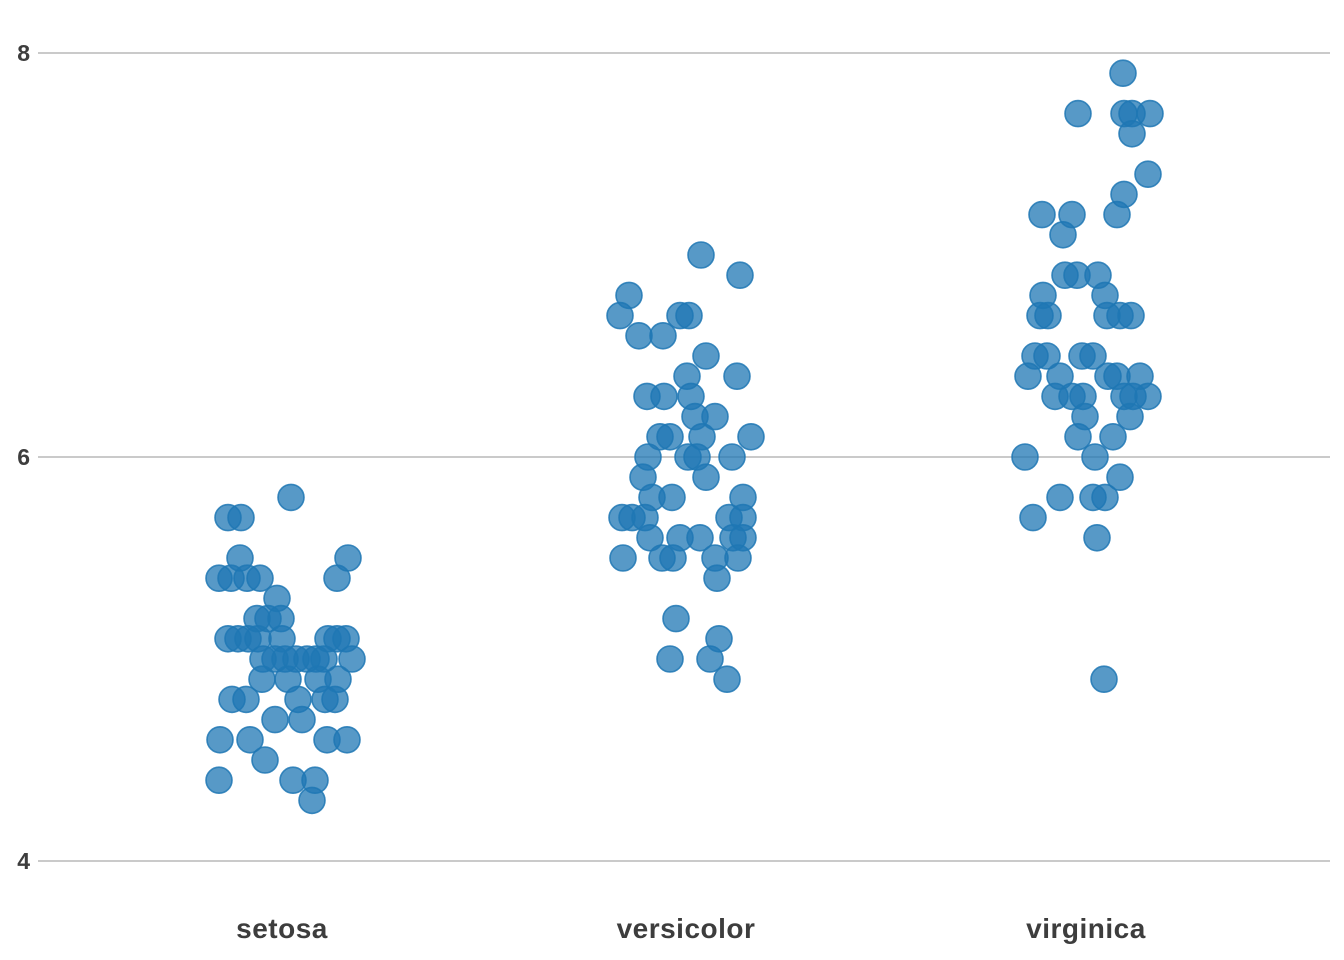 The image size is (1344, 960). What do you see at coordinates (23, 53) in the screenshot?
I see `y-tick-label-8: 8` at bounding box center [23, 53].